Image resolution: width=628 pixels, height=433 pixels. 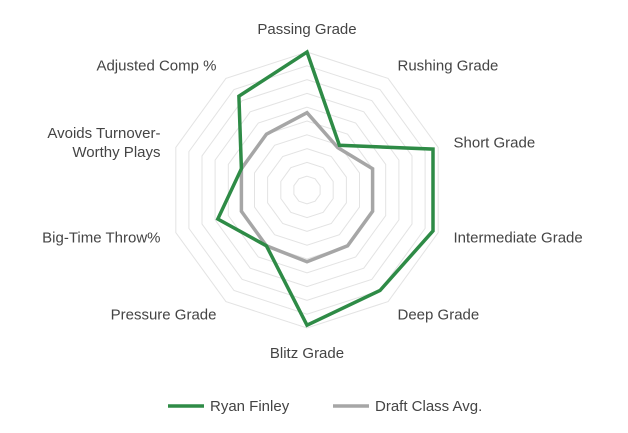 I want to click on legend: Ryan Finley Draft Class Avg., so click(x=325, y=406).